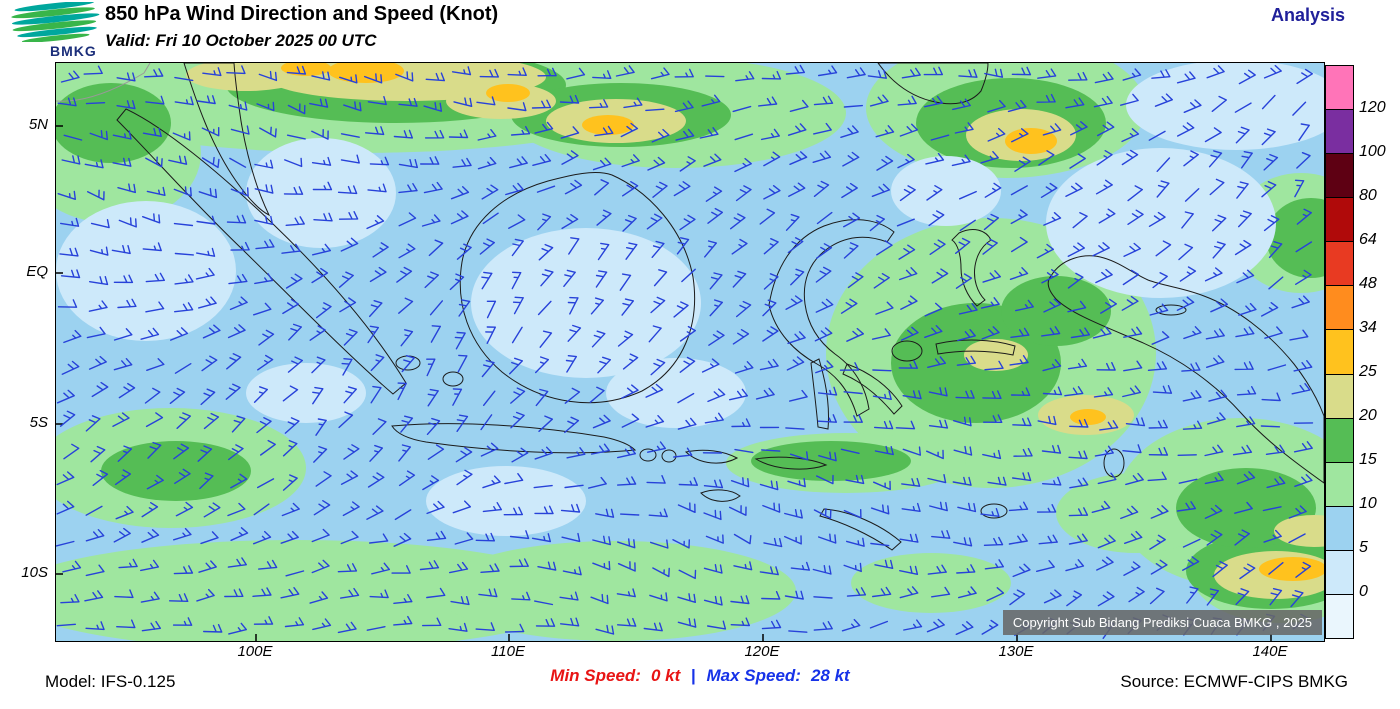 The width and height of the screenshot is (1400, 709). Describe the element at coordinates (1372, 107) in the screenshot. I see `legend-tick-label: 120` at that location.